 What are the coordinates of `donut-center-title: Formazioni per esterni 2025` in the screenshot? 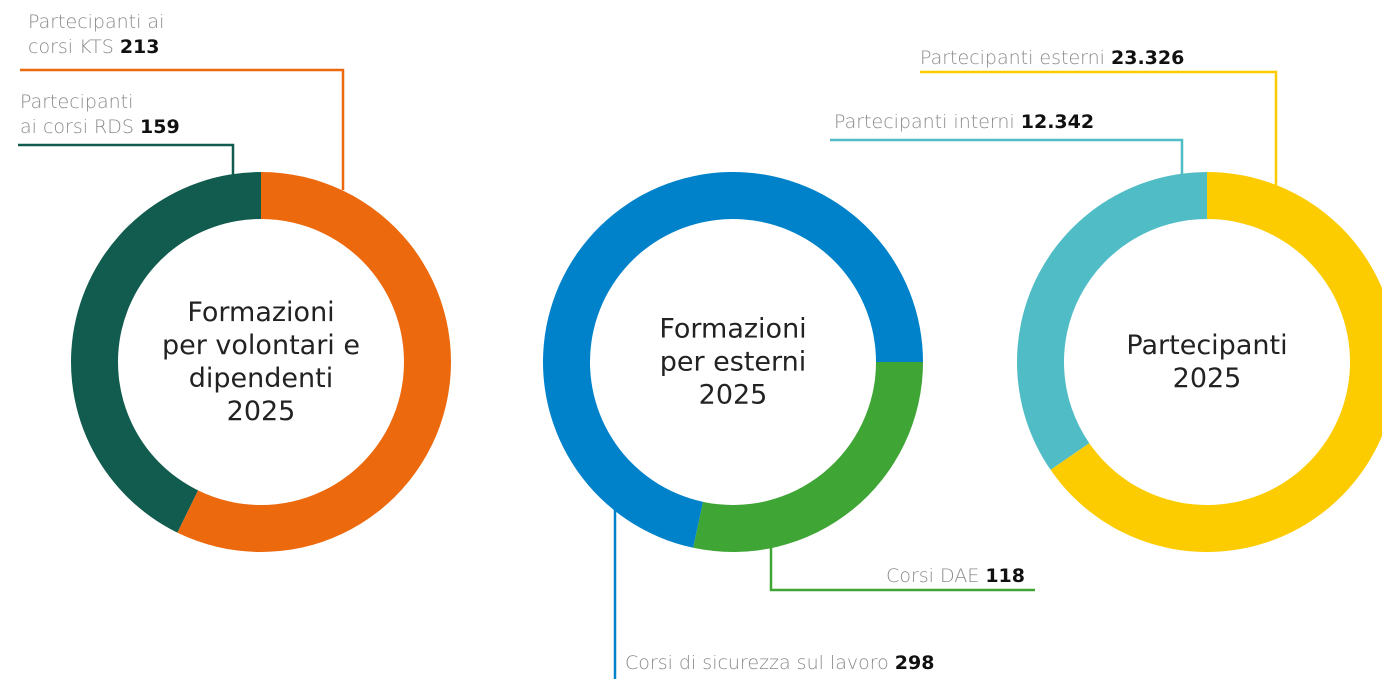 It's located at (733, 362).